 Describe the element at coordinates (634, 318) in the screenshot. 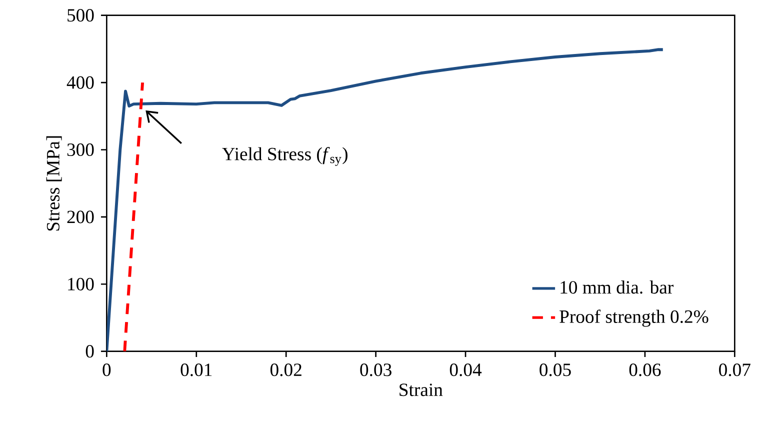

I see `legend-label: Proof strength 0.2%` at that location.